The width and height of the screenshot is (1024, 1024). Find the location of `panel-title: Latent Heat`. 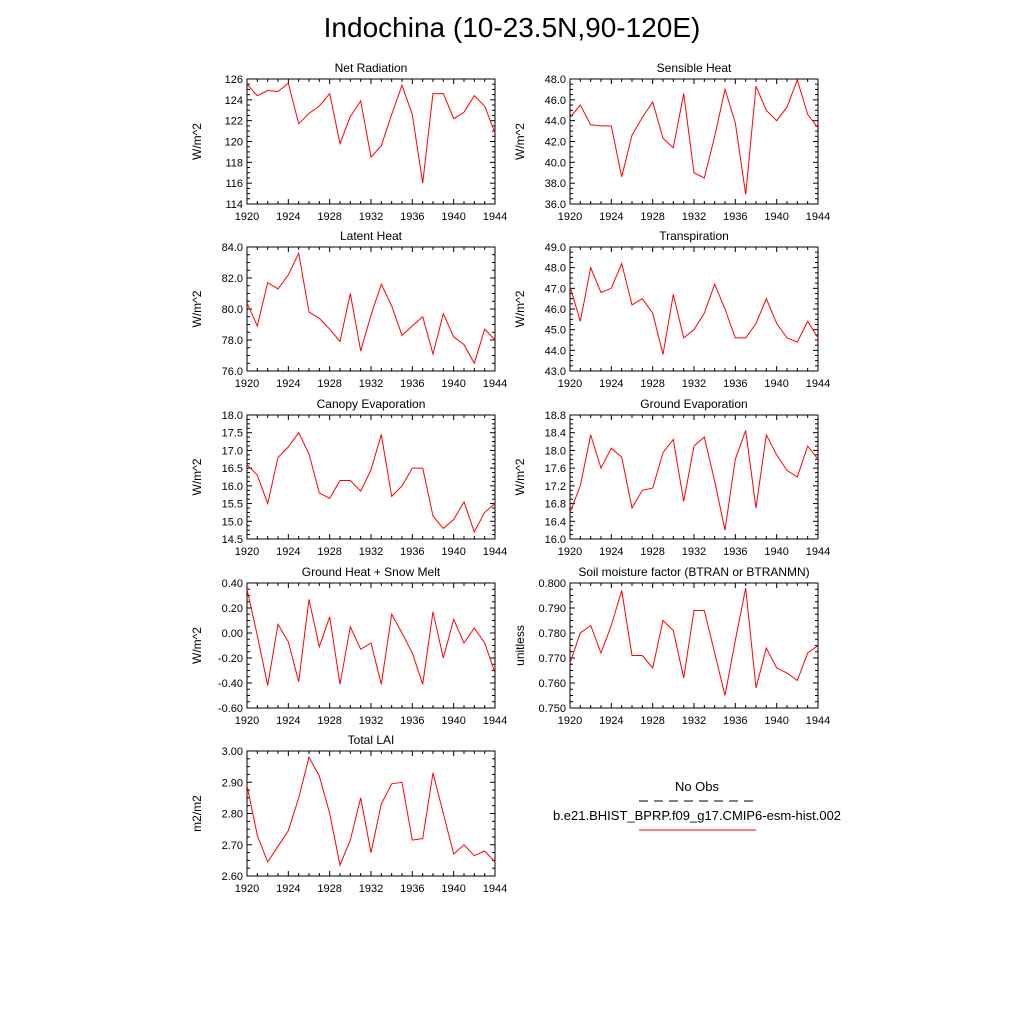

panel-title: Latent Heat is located at coordinates (371, 236).